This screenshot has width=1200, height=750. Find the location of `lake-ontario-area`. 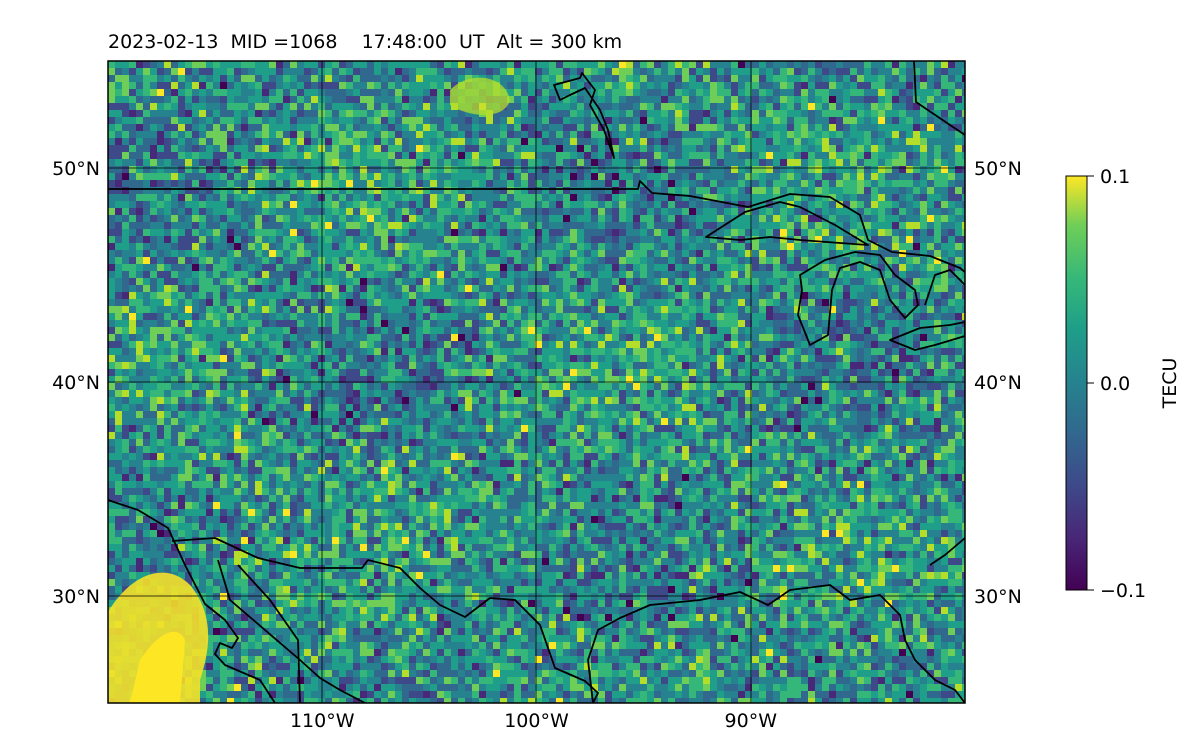

lake-ontario-area is located at coordinates (944, 287).